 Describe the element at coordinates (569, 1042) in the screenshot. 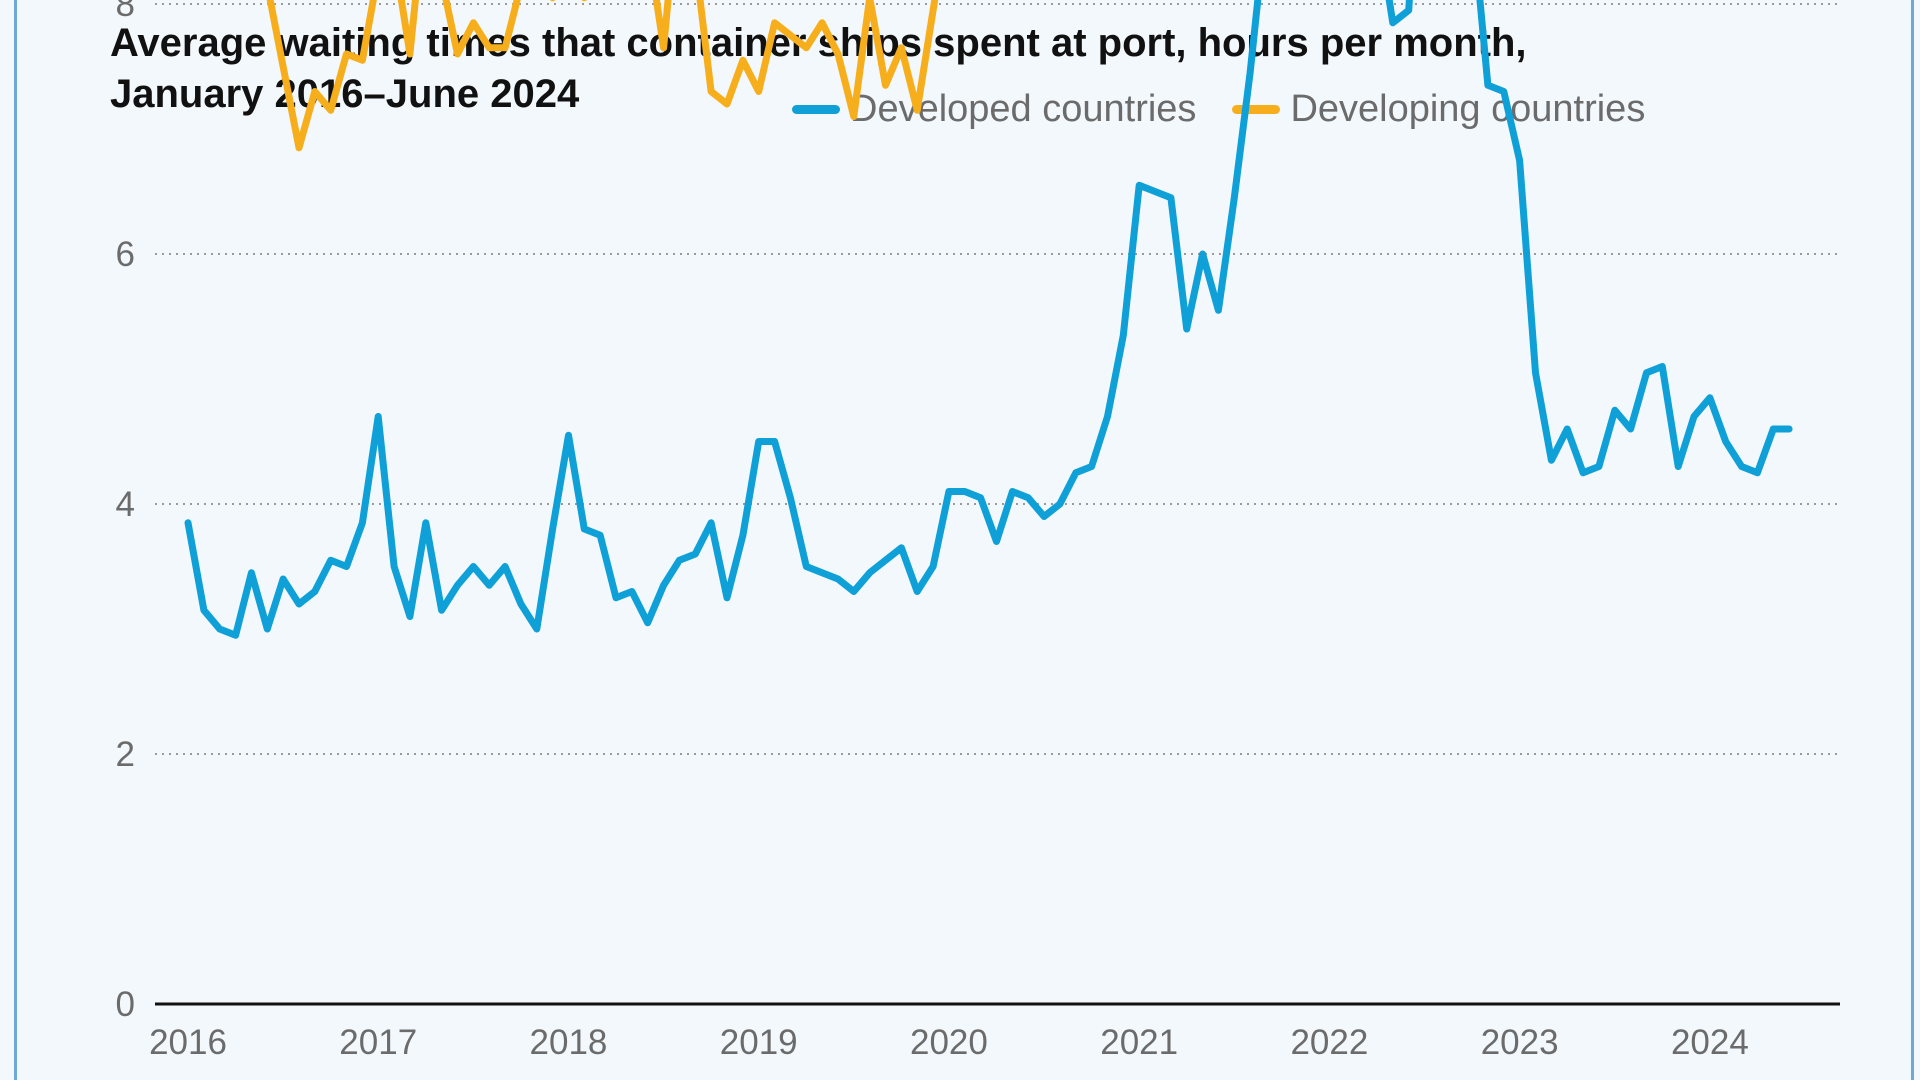

I see `x-tick-label-2018: 2018` at that location.